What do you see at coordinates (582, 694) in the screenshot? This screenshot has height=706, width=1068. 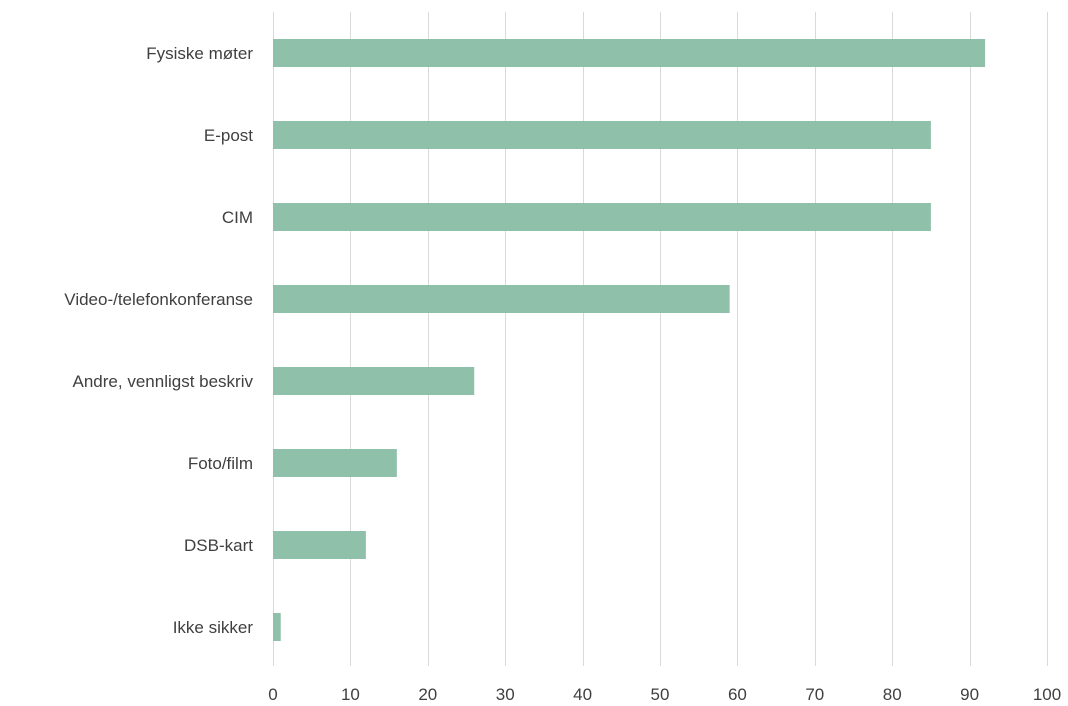 I see `x-tick-label: 40` at bounding box center [582, 694].